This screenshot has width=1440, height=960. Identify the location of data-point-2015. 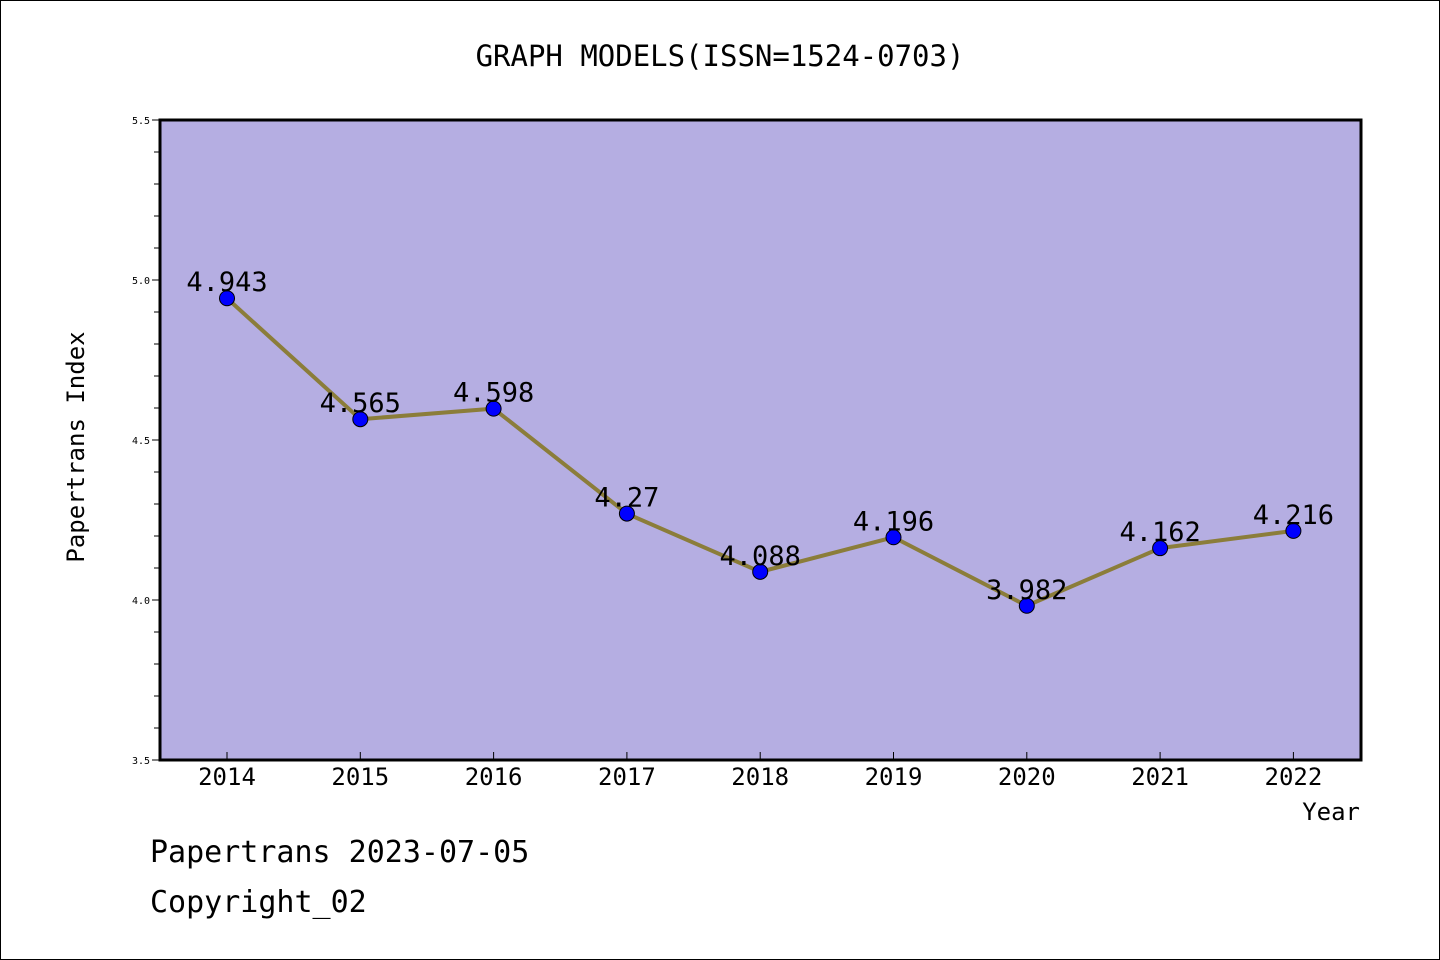
(360, 419).